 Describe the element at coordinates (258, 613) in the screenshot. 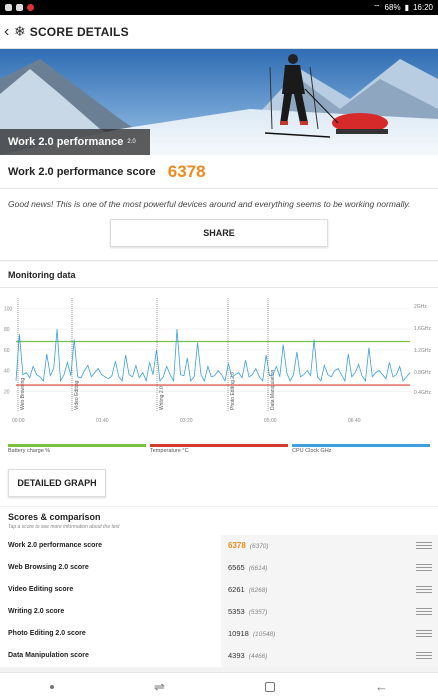

I see `score-row-previous: (5357)` at that location.